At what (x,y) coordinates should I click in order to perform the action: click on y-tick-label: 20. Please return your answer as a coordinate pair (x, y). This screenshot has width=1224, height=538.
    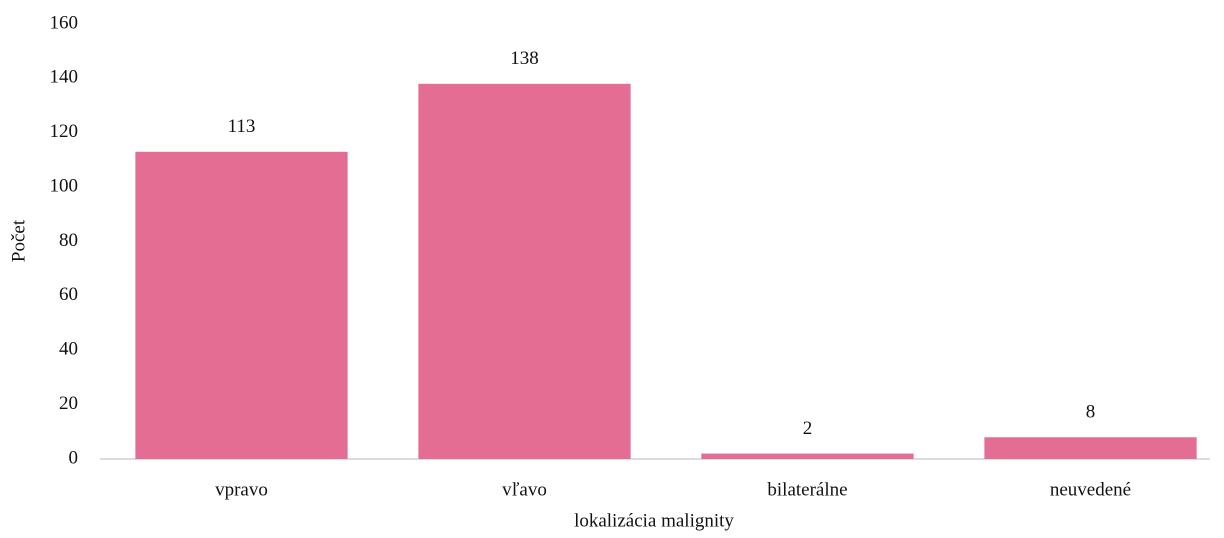
    Looking at the image, I should click on (68, 403).